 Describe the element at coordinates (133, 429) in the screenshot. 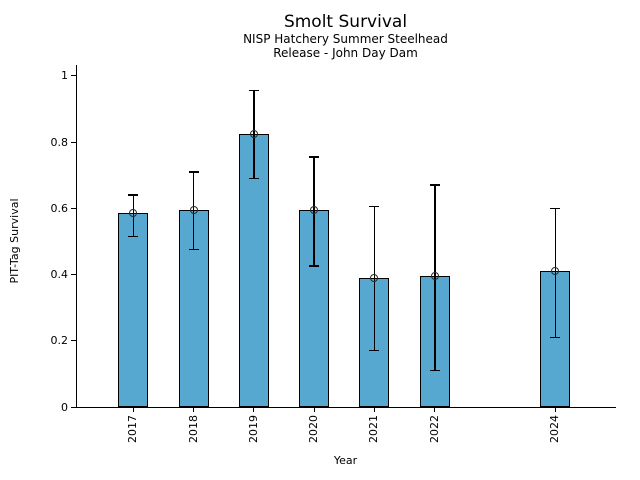

I see `x-tick-label: 2017` at that location.